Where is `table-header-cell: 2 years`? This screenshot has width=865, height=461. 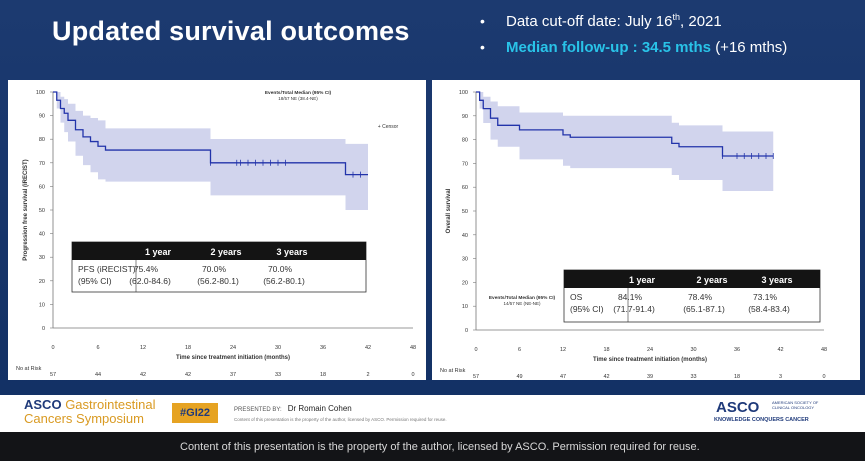
table-header-cell: 2 years is located at coordinates (711, 280).